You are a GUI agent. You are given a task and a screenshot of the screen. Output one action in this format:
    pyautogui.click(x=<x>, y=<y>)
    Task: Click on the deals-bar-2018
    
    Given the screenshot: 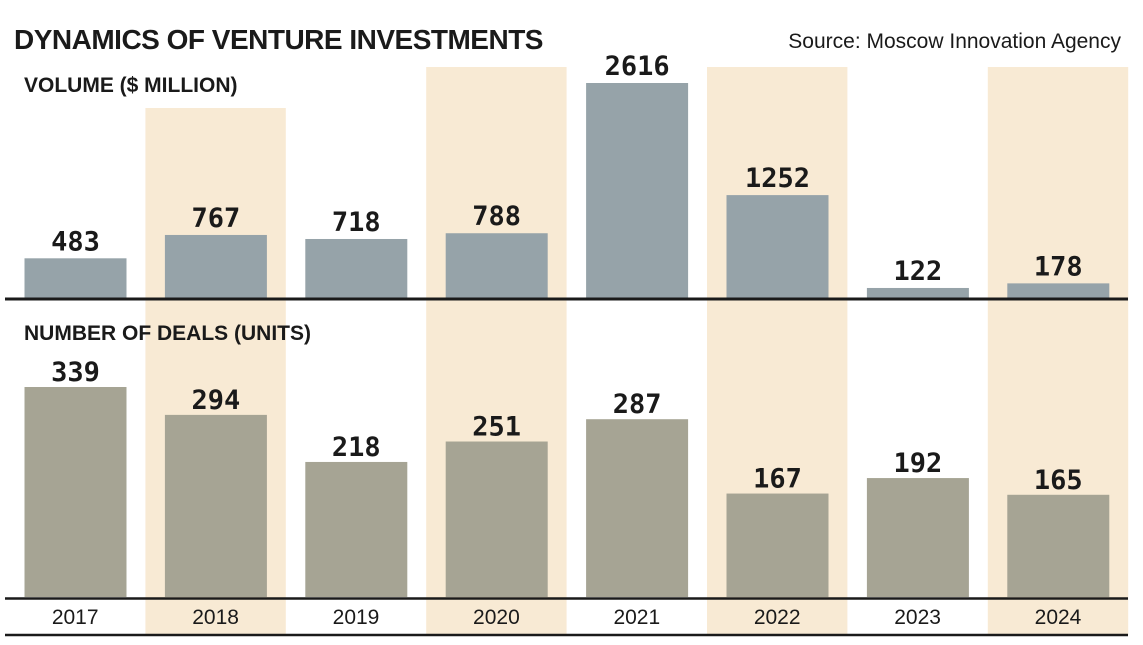 What is the action you would take?
    pyautogui.click(x=215, y=505)
    